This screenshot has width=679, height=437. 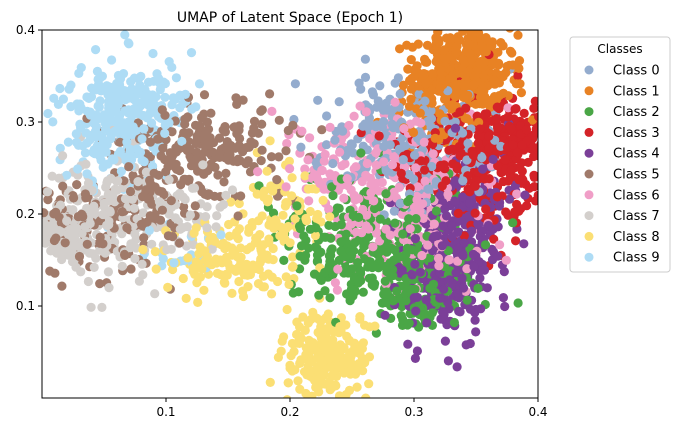 I want to click on chart-title: UMAP of Latent Space (Epoch 1), so click(x=290, y=18).